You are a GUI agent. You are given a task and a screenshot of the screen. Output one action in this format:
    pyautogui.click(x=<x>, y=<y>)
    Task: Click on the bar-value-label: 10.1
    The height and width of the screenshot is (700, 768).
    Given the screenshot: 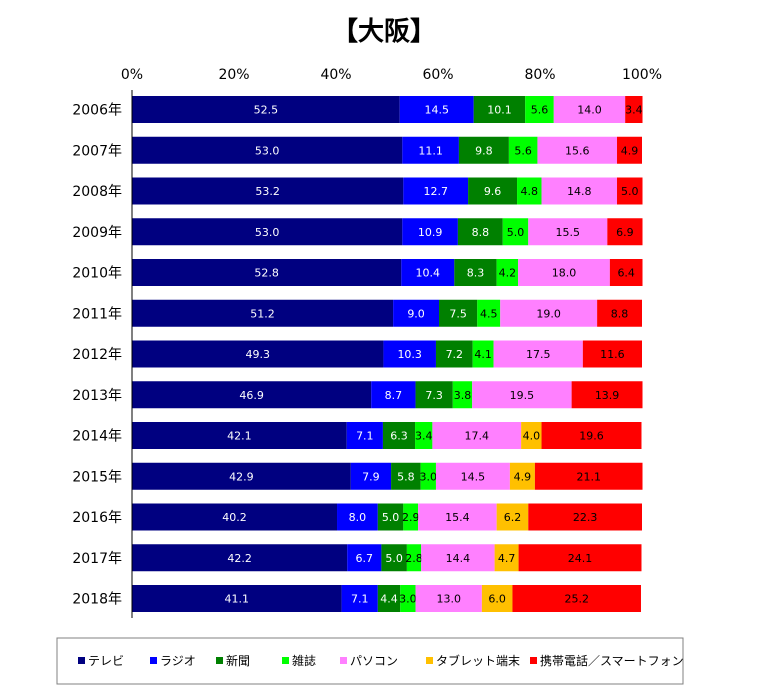 What is the action you would take?
    pyautogui.click(x=499, y=110)
    